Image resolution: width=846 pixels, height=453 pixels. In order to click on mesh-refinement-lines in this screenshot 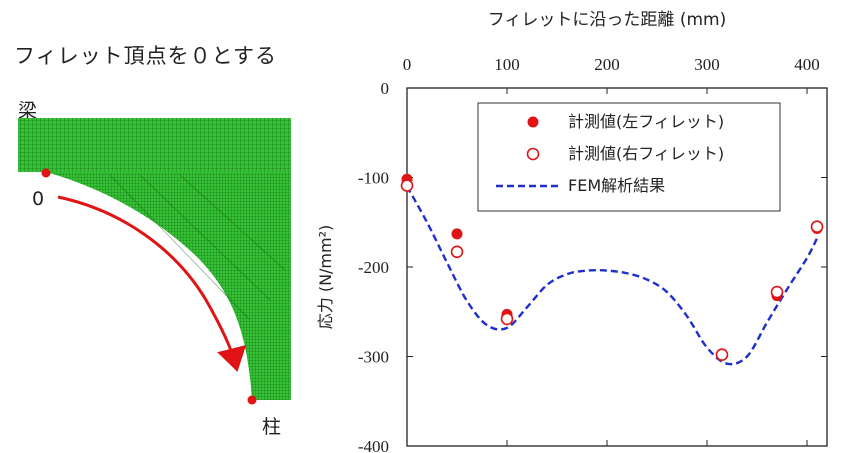, I will do `click(197, 247)`.